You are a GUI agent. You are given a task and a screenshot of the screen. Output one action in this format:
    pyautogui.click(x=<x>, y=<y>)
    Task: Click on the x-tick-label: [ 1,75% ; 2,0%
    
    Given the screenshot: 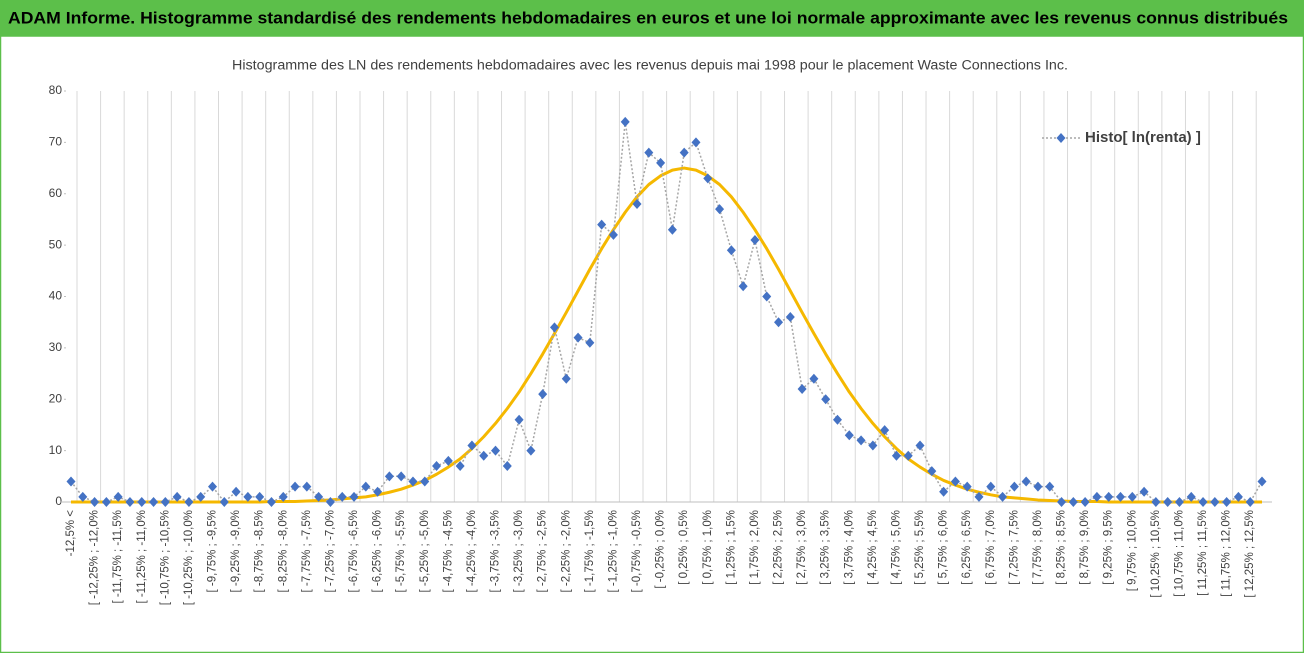 What is the action you would take?
    pyautogui.click(x=755, y=547)
    